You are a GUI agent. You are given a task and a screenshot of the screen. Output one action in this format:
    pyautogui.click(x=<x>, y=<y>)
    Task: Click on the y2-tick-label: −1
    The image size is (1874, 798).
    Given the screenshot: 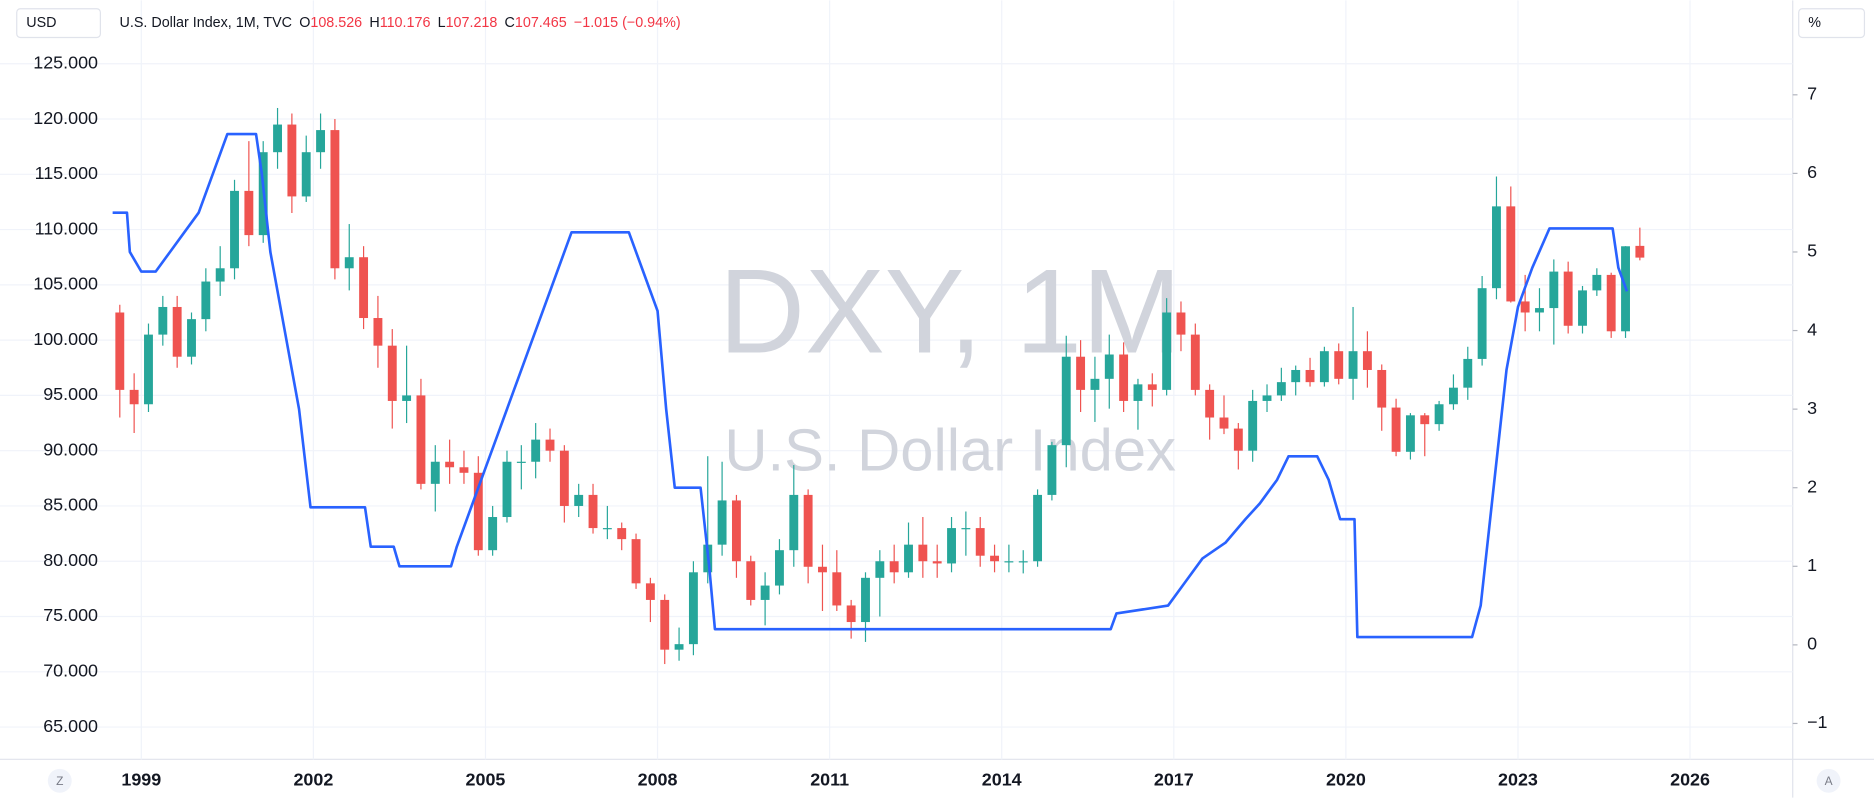 What is the action you would take?
    pyautogui.click(x=1817, y=722)
    